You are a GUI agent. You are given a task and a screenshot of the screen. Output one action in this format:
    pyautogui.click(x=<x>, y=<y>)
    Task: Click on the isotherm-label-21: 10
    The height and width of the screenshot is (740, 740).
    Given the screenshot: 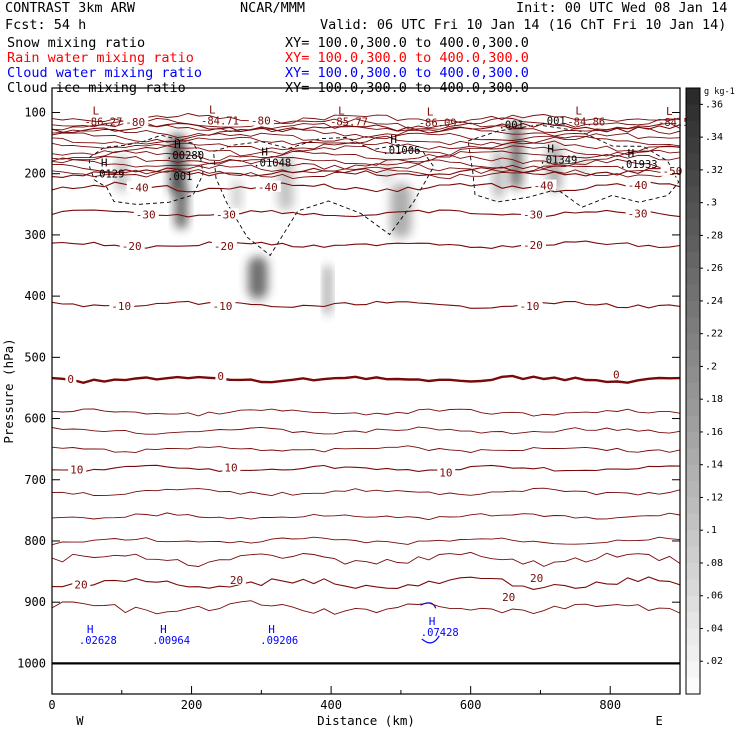 What is the action you would take?
    pyautogui.click(x=230, y=468)
    